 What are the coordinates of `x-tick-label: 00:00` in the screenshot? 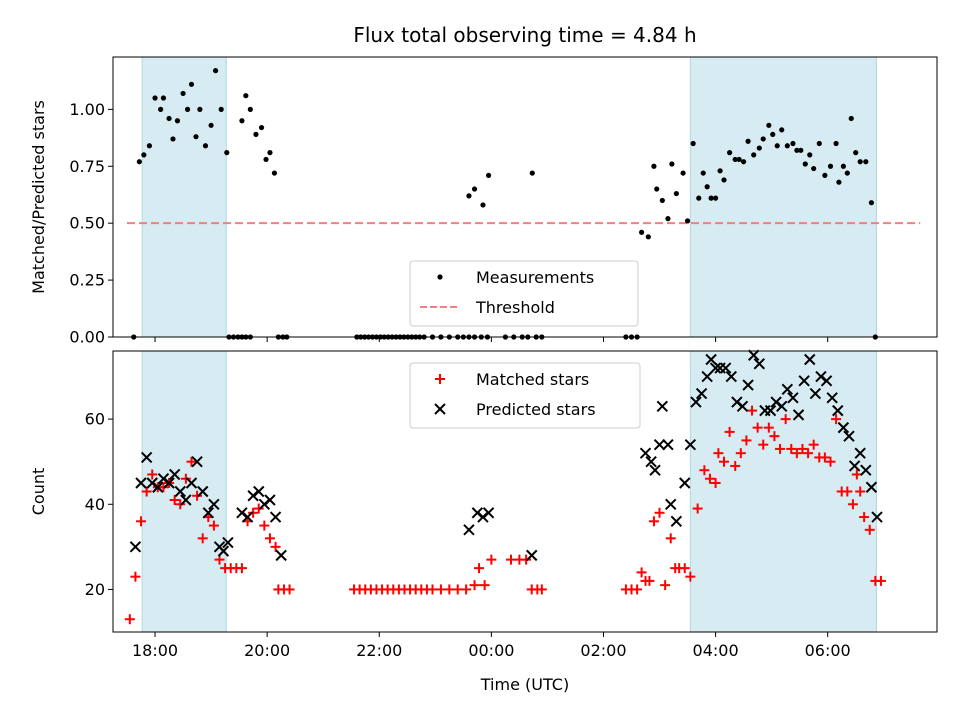 It's located at (491, 650).